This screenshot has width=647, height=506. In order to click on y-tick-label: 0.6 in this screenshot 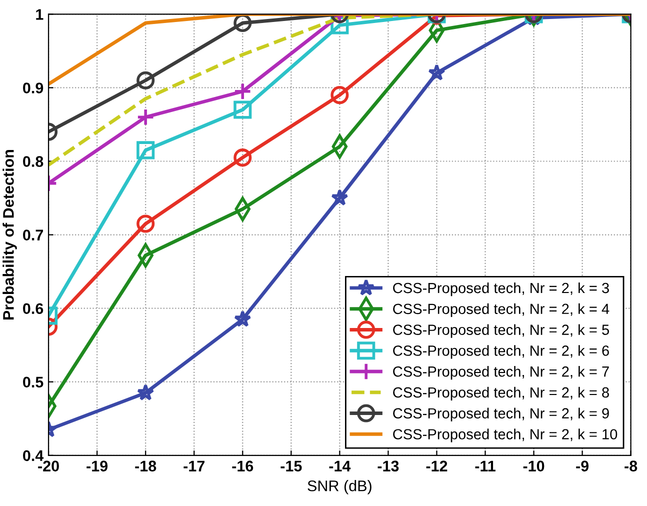, I will do `click(33, 308)`.